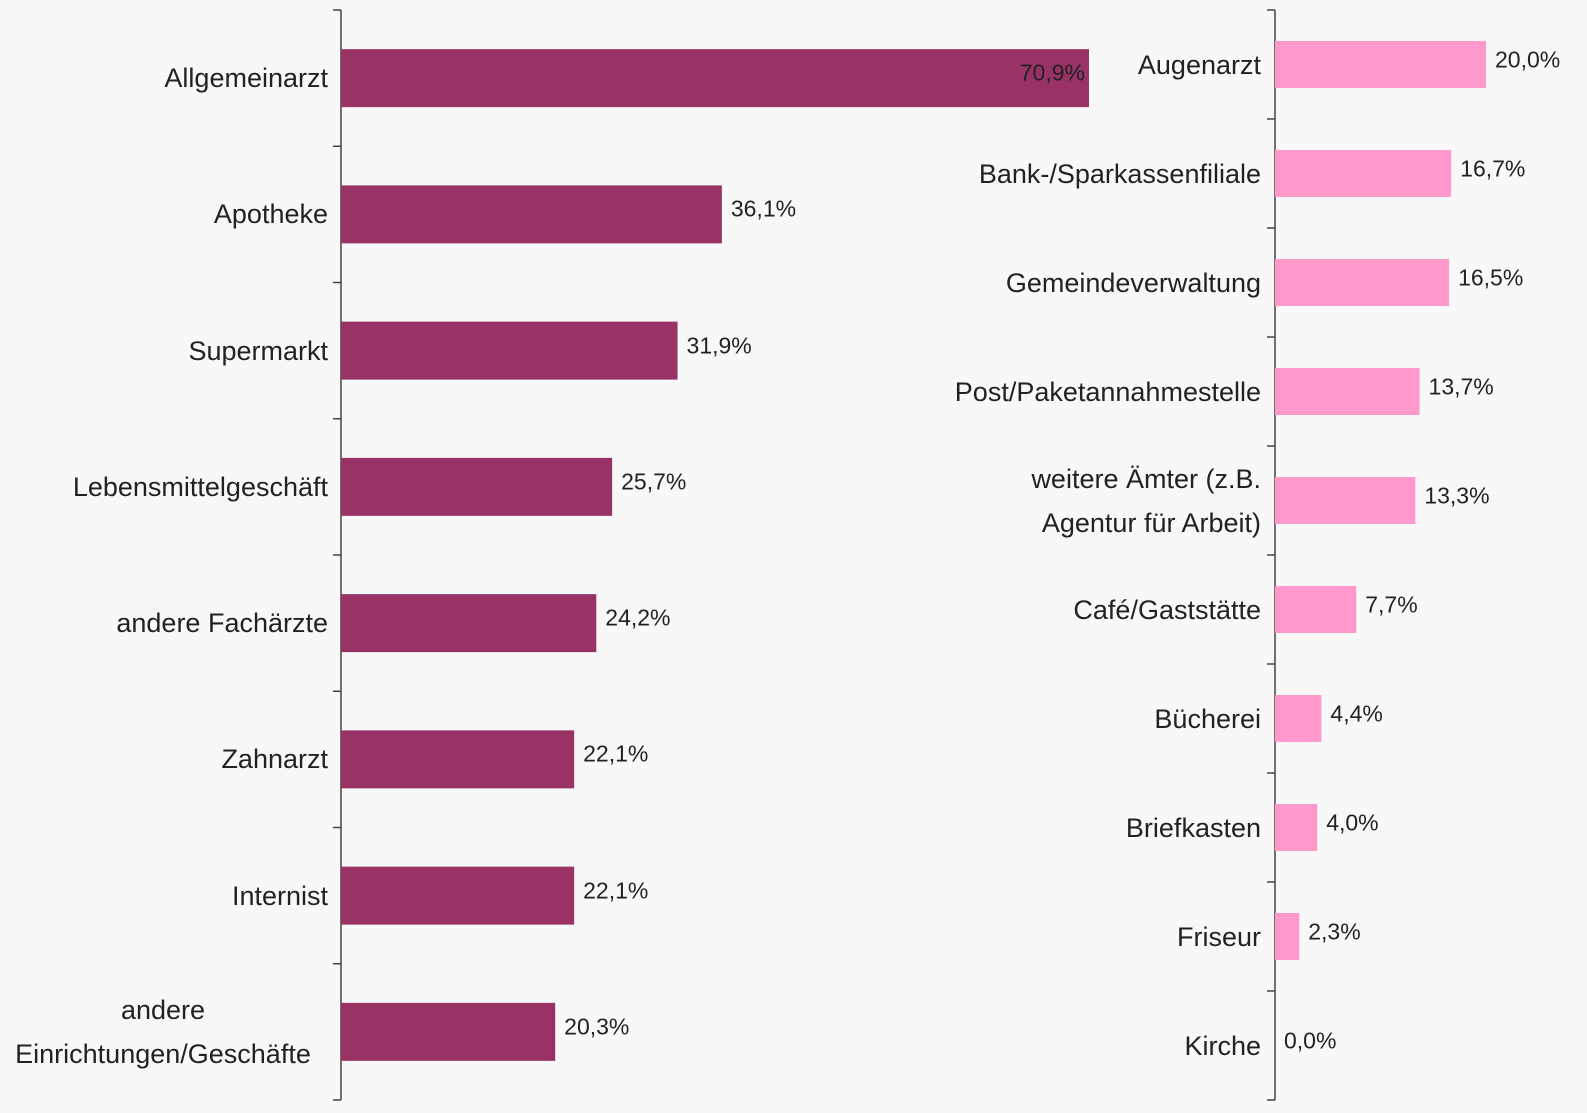 This screenshot has height=1113, width=1587. I want to click on value-label: 20,0%, so click(1528, 59).